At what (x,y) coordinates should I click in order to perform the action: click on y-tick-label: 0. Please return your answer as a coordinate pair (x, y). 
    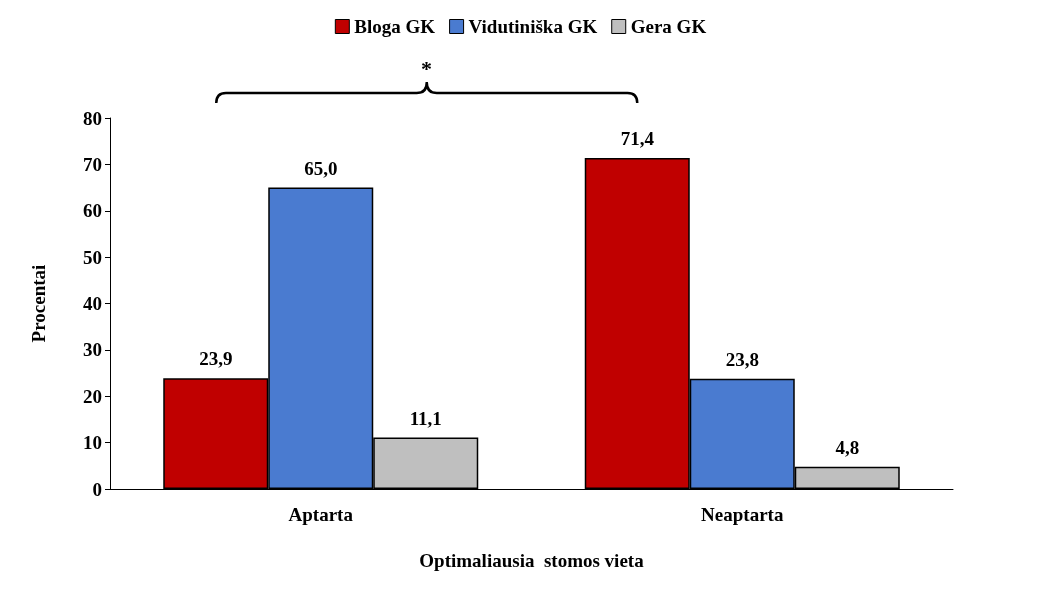
    Looking at the image, I should click on (97, 489).